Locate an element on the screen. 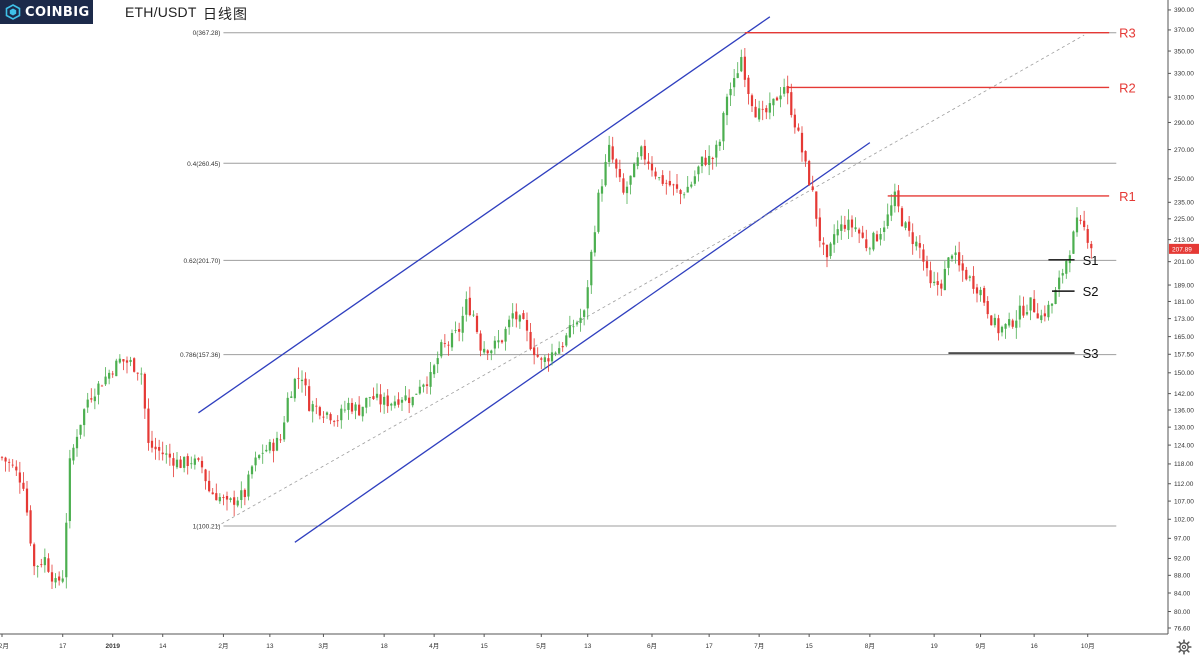 The height and width of the screenshot is (656, 1200). gear-icon is located at coordinates (1184, 647).